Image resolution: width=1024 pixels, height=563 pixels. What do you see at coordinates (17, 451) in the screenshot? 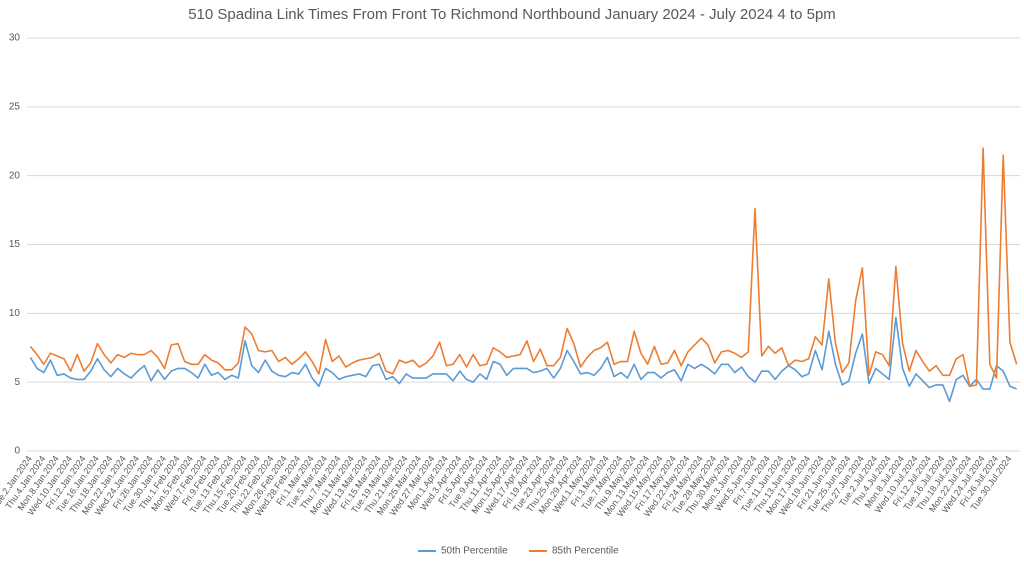
I see `y-tick-label: 0` at bounding box center [17, 451].